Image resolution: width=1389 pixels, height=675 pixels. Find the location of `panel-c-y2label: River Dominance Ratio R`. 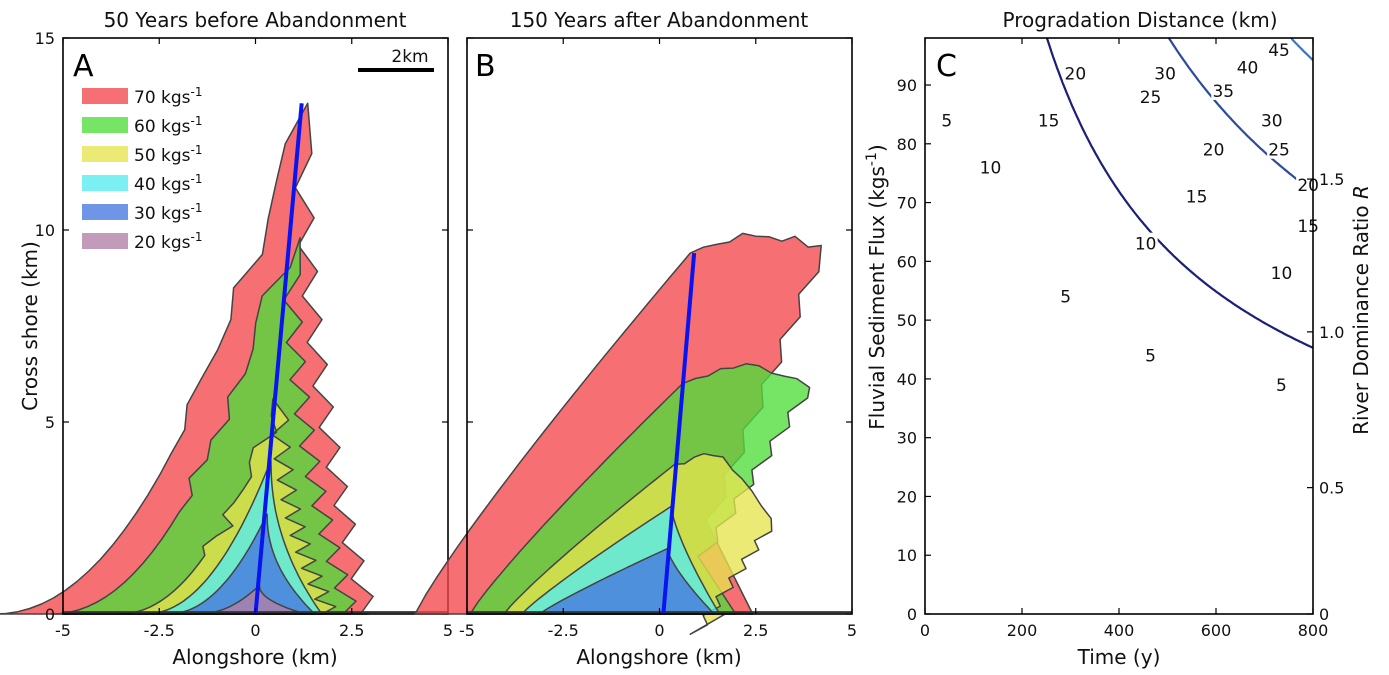

panel-c-y2label: River Dominance Ratio R is located at coordinates (1361, 310).